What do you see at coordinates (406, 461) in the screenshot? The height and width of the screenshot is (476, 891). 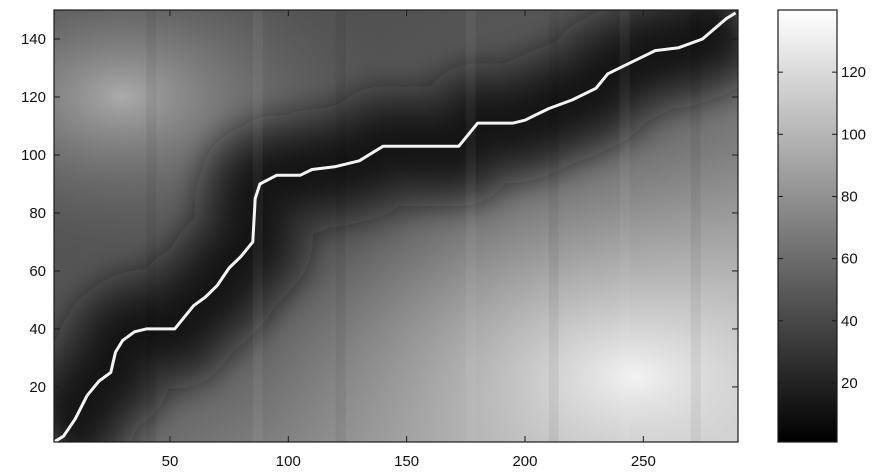 I see `x-tick-label: 150` at bounding box center [406, 461].